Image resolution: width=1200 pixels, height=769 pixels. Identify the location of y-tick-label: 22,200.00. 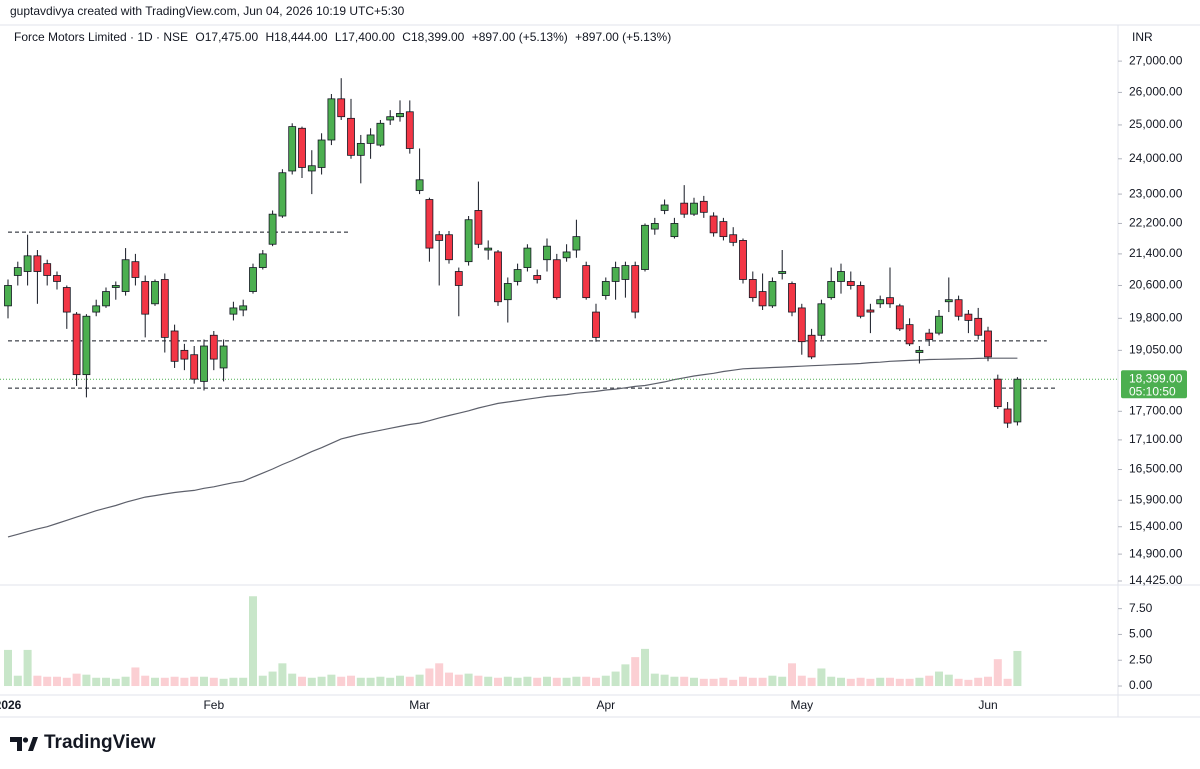
(1156, 223).